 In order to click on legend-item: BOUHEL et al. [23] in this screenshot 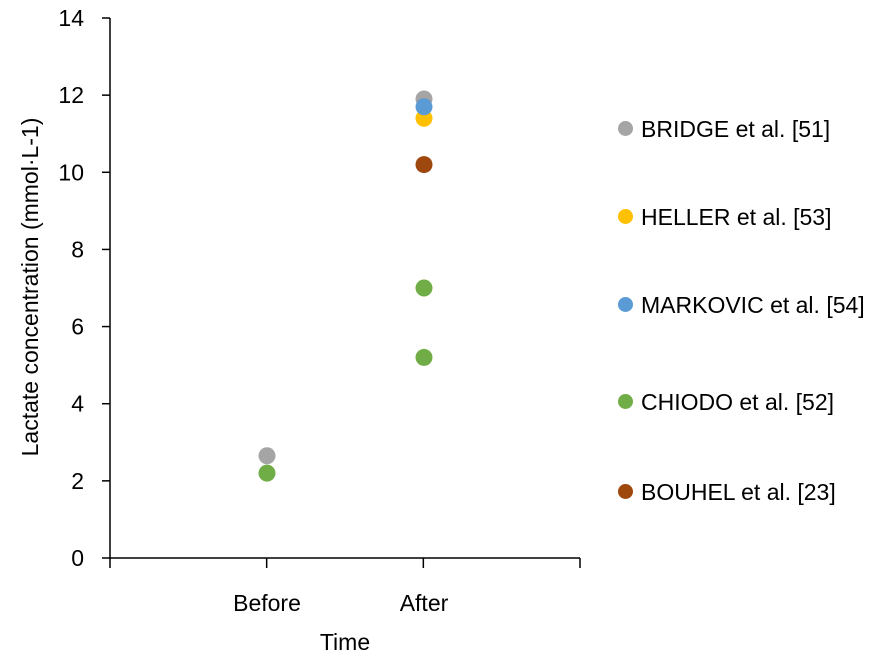, I will do `click(744, 492)`.